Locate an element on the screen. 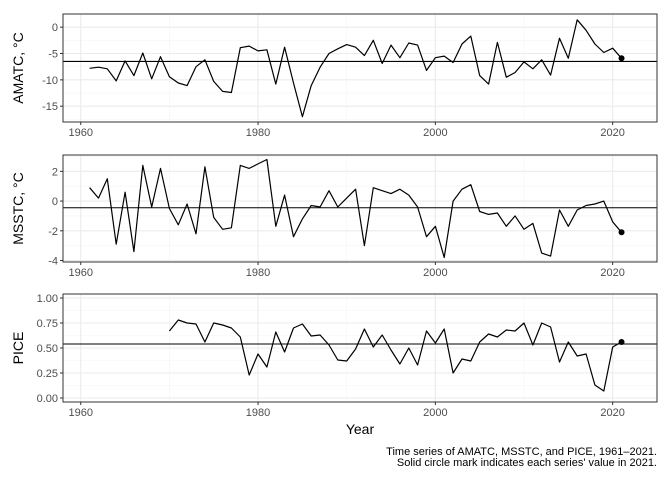 This screenshot has width=672, height=480. series-line is located at coordinates (395, 355).